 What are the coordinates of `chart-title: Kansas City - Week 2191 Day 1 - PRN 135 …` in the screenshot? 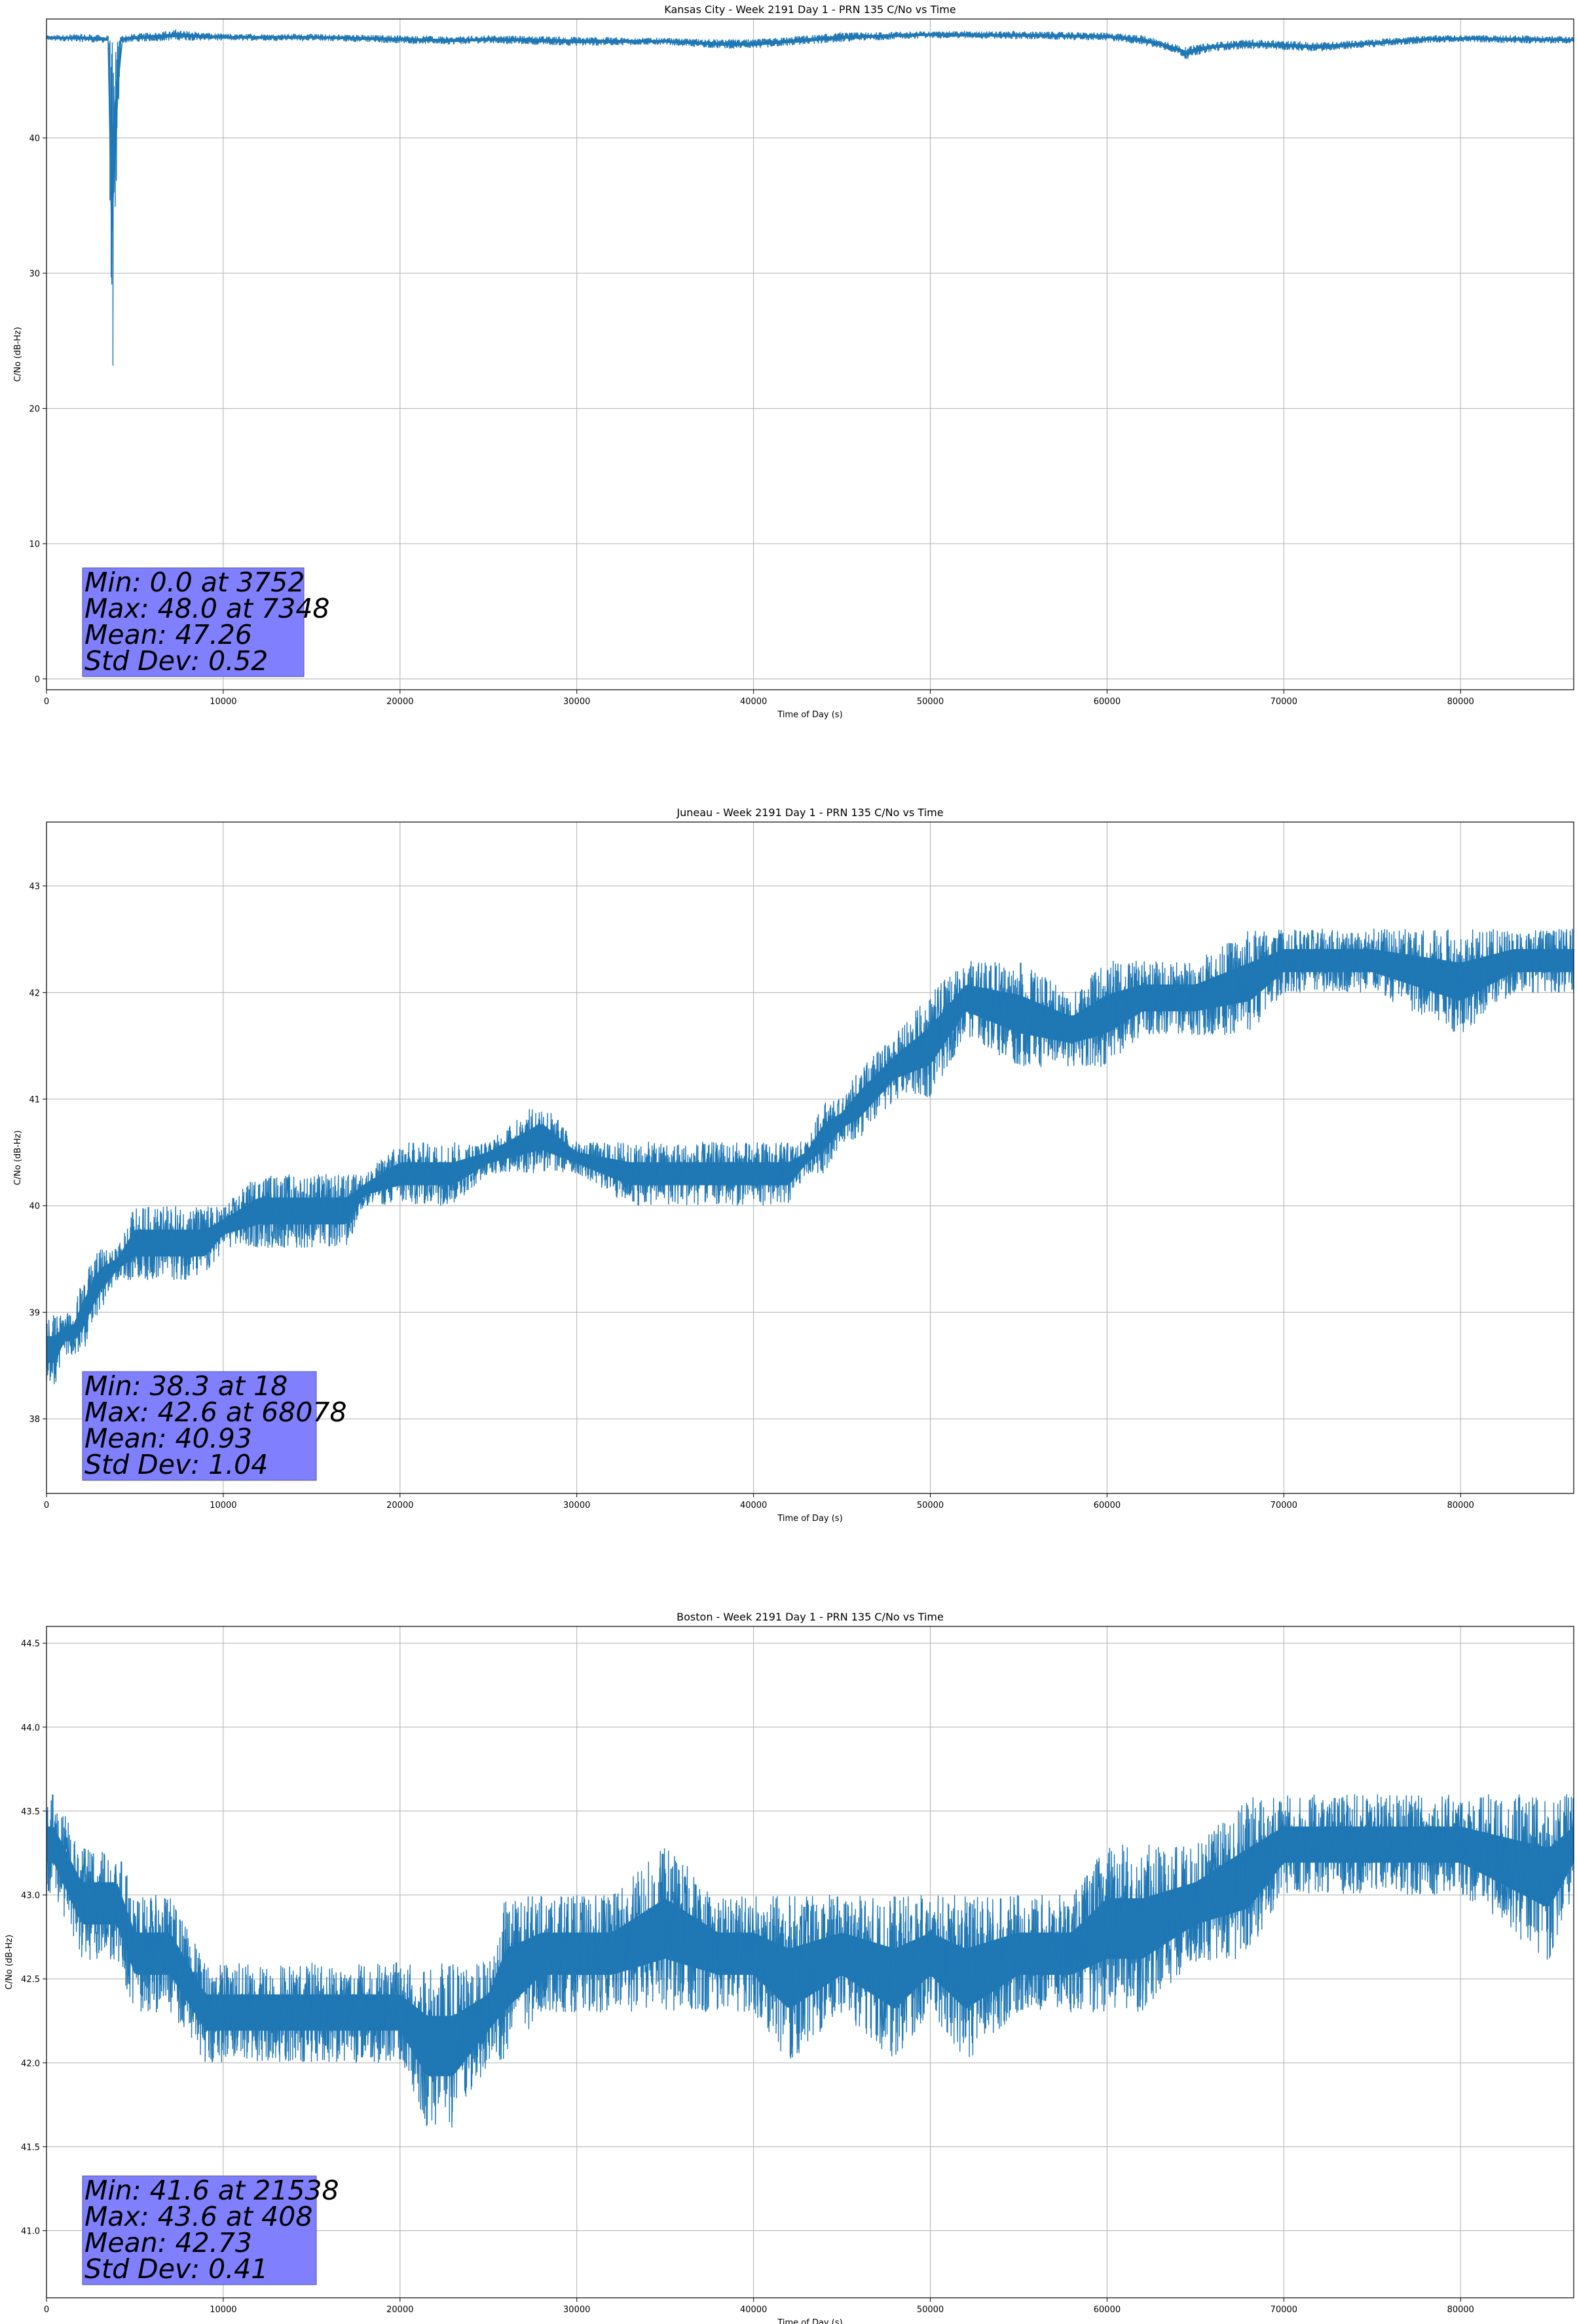 It's located at (809, 9).